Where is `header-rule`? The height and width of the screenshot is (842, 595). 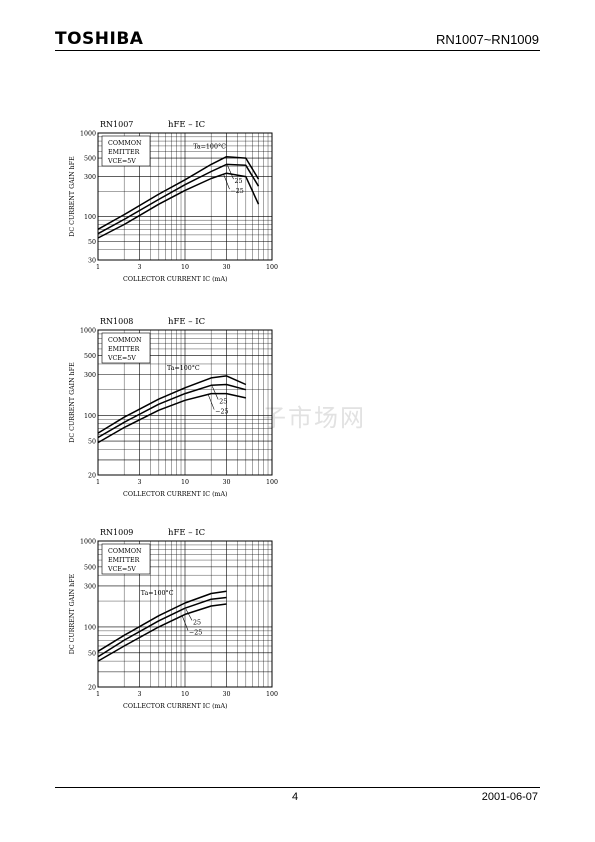 header-rule is located at coordinates (297, 50).